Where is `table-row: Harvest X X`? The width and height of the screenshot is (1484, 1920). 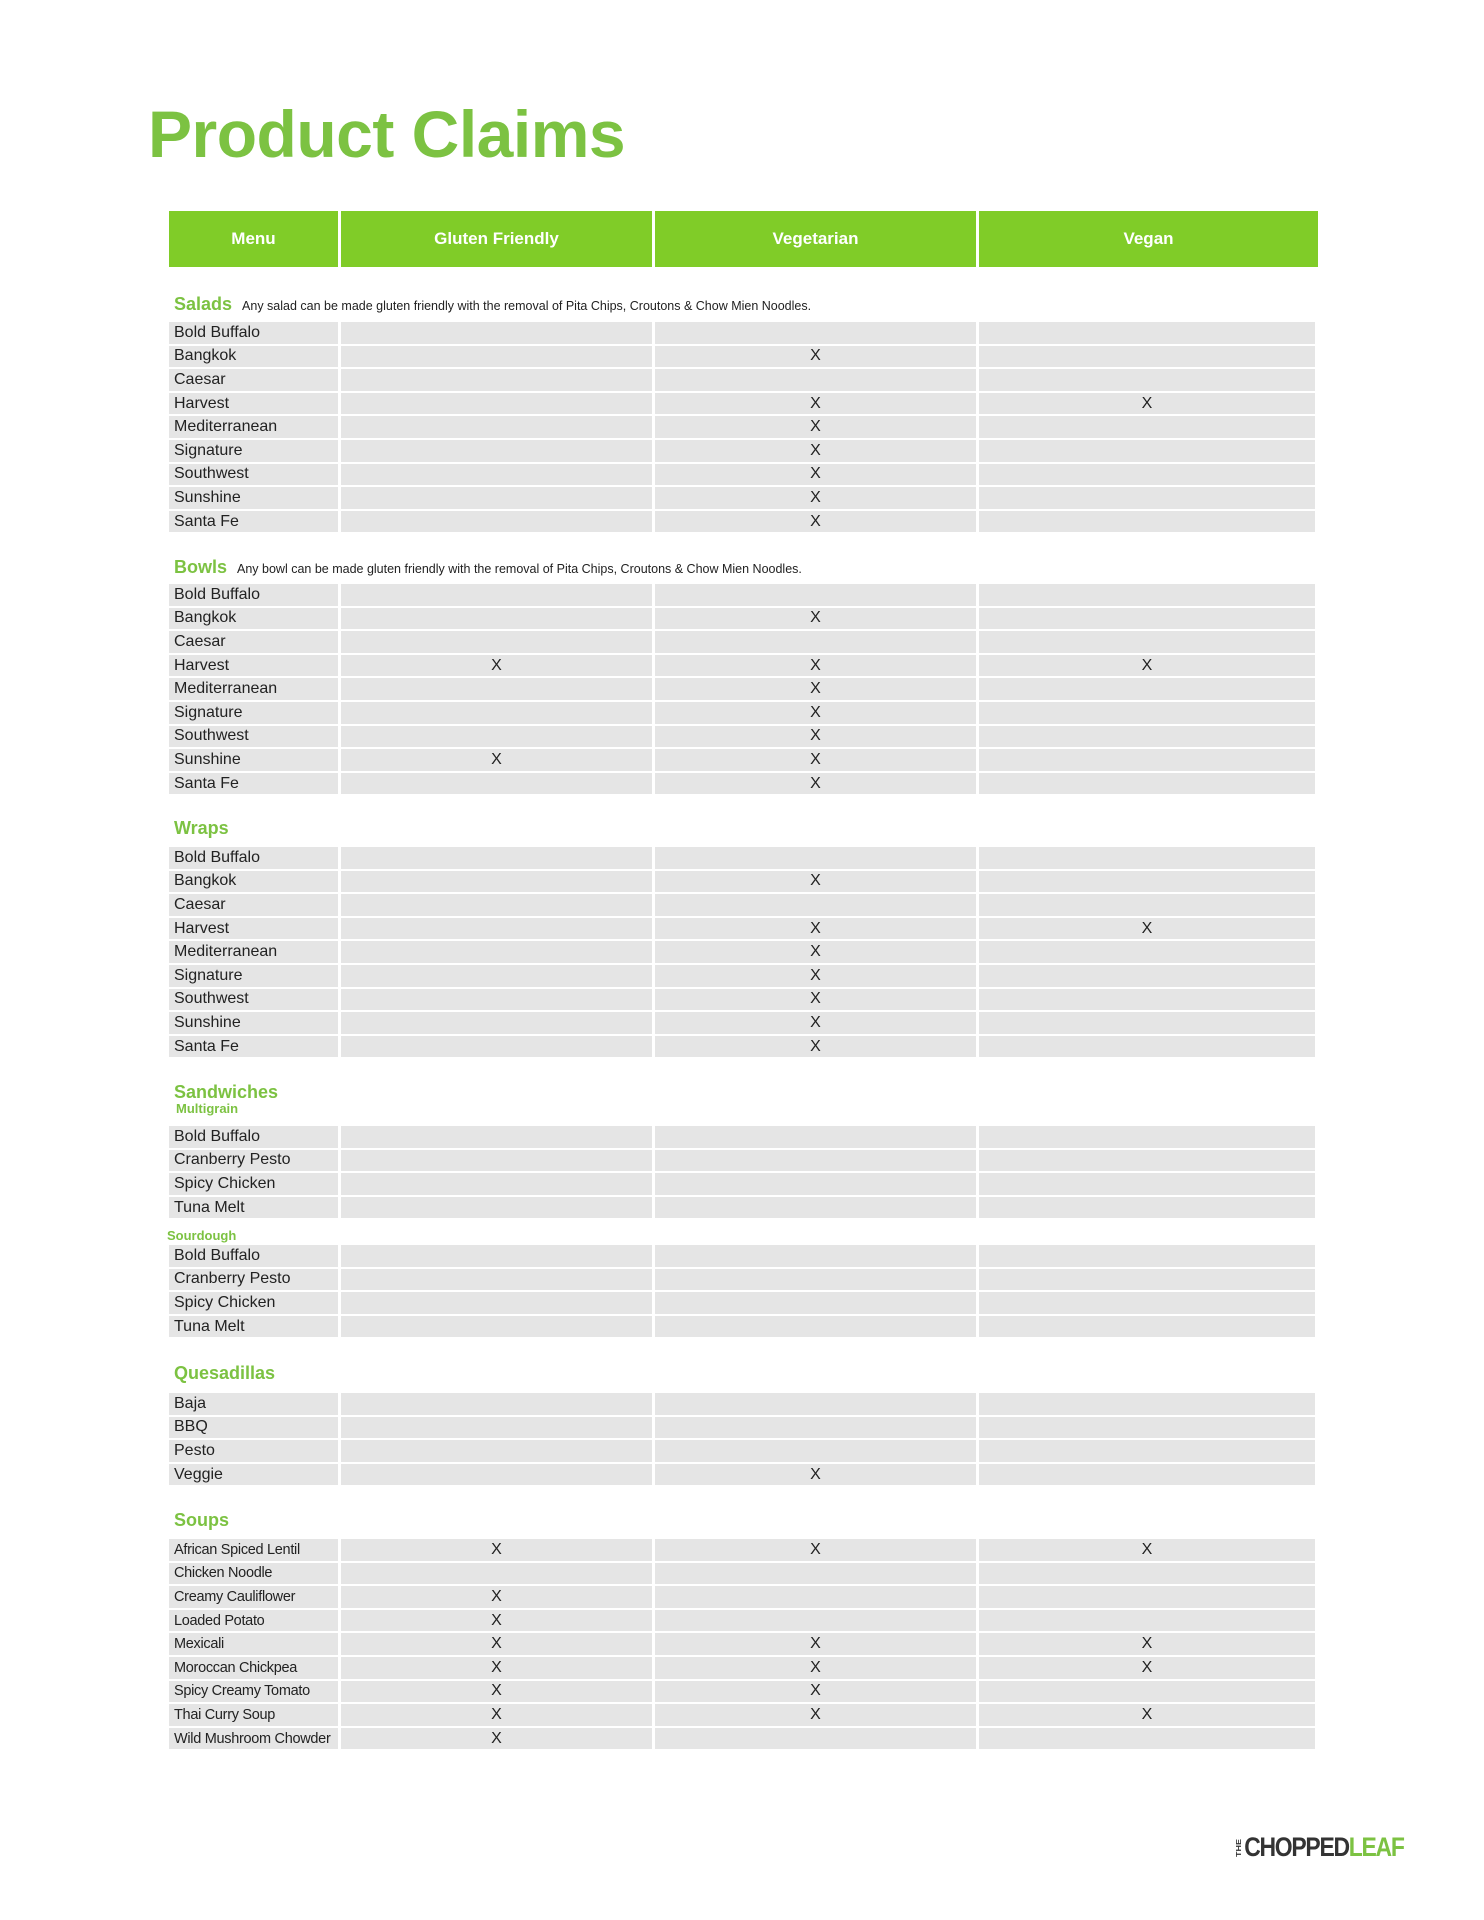
table-row: Harvest X X is located at coordinates (743, 403).